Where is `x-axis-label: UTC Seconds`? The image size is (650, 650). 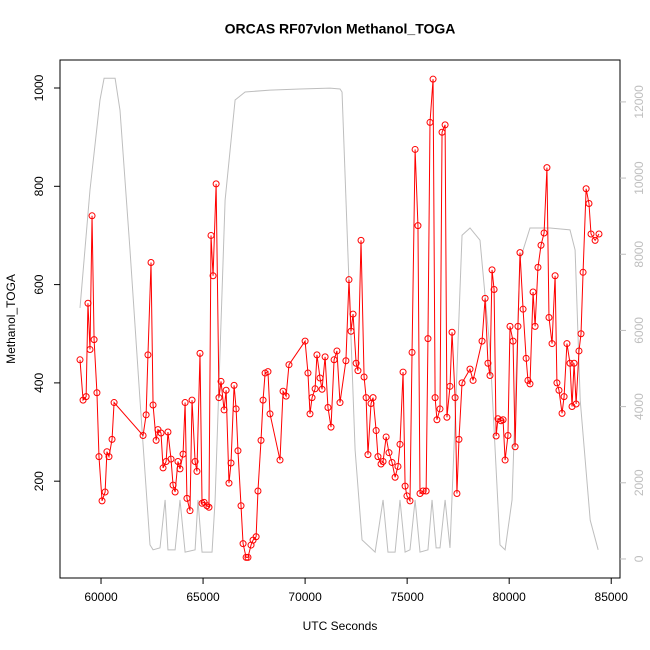
x-axis-label: UTC Seconds is located at coordinates (340, 626).